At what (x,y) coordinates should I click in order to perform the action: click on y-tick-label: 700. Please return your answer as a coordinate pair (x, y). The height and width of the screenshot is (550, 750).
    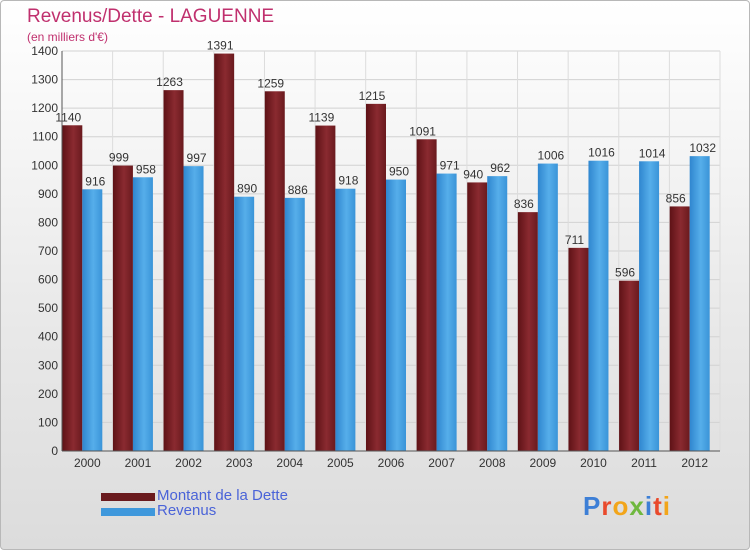
    Looking at the image, I should click on (48, 251).